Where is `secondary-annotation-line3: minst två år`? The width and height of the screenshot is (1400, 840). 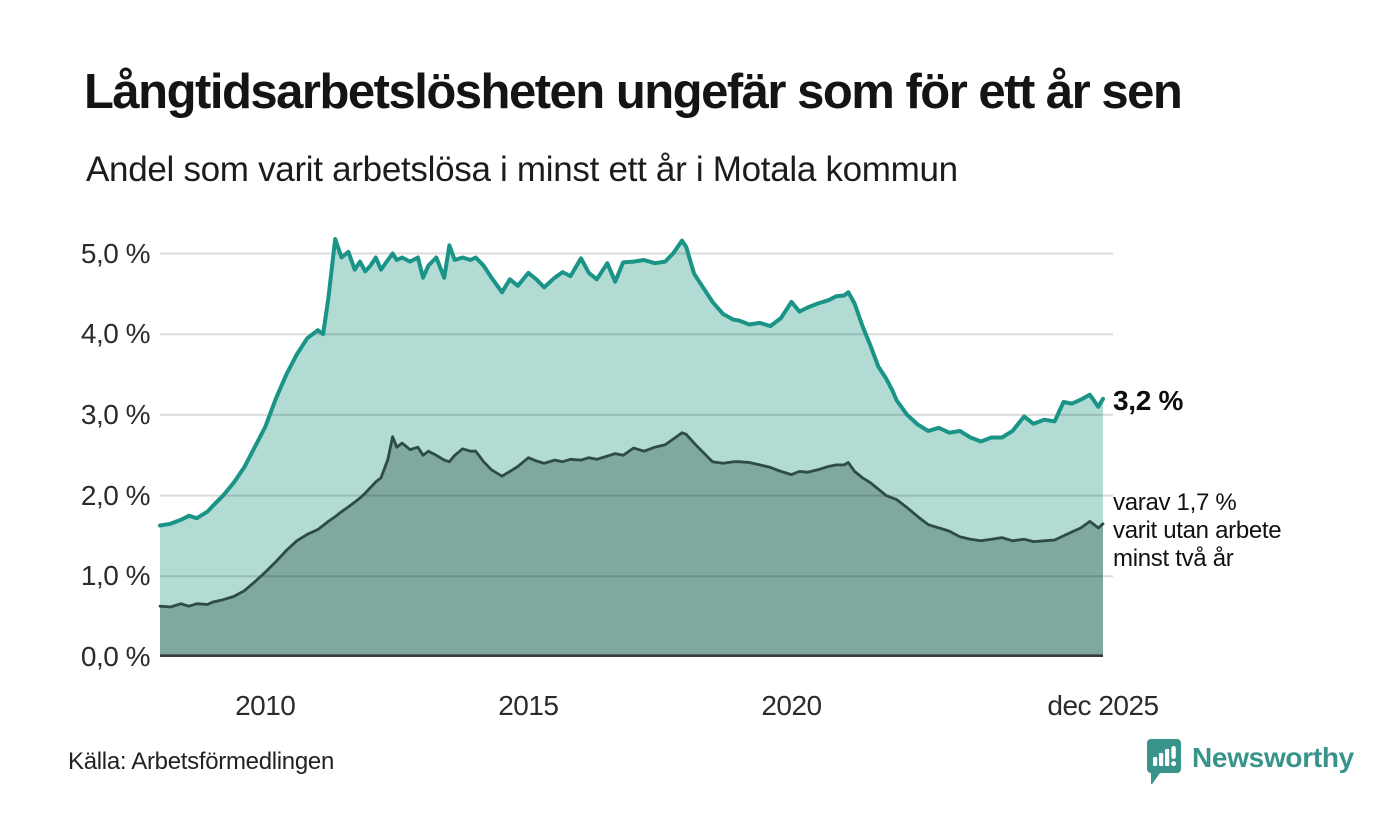
secondary-annotation-line3: minst två år is located at coordinates (1173, 558).